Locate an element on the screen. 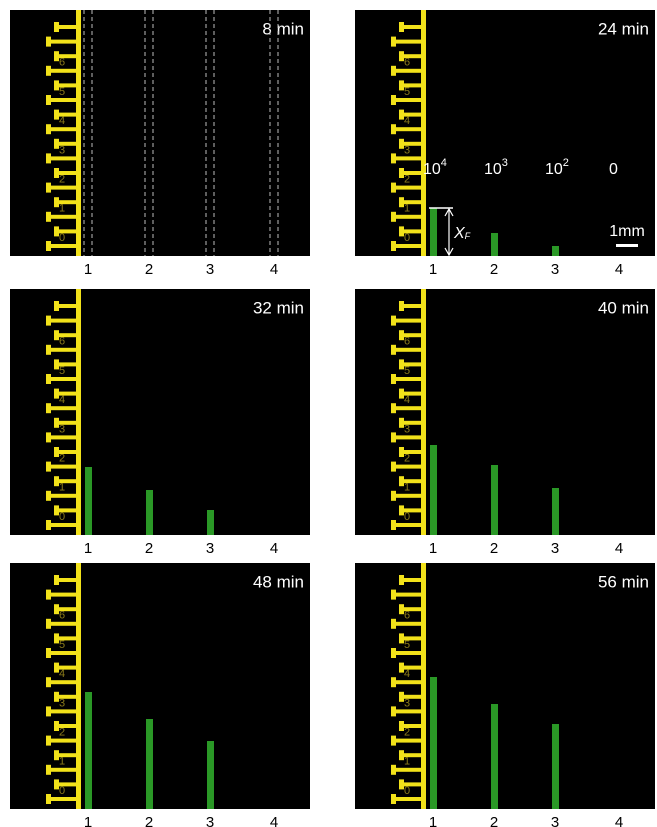 This screenshot has width=657, height=827. time-label: 48 min is located at coordinates (278, 581).